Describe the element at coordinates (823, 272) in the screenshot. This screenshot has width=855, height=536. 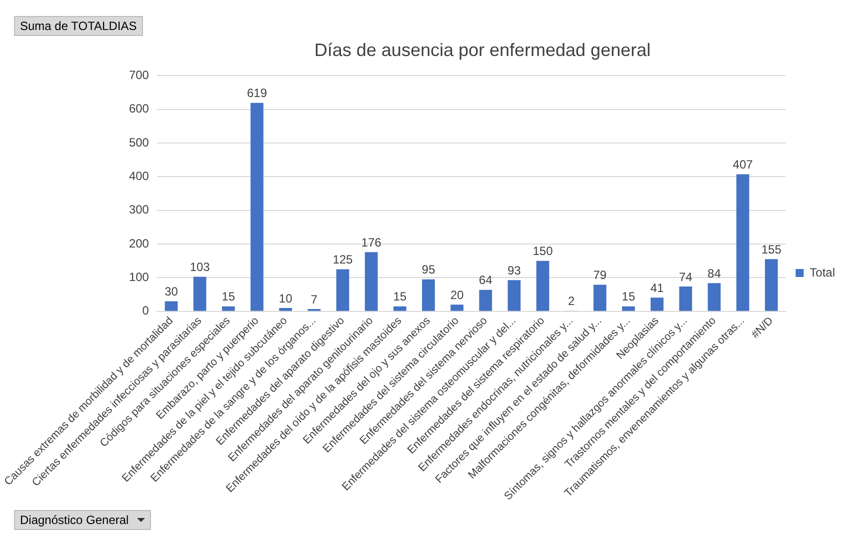
I see `legend-label: Total` at that location.